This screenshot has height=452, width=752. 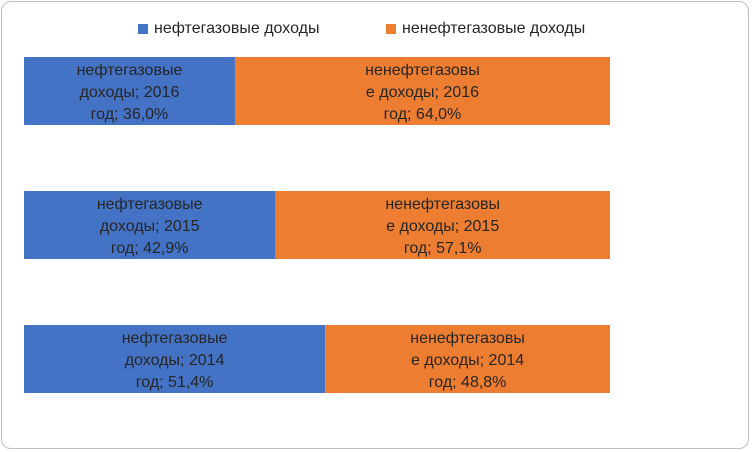 I want to click on data-label-line: год; 57,1%, so click(x=443, y=248).